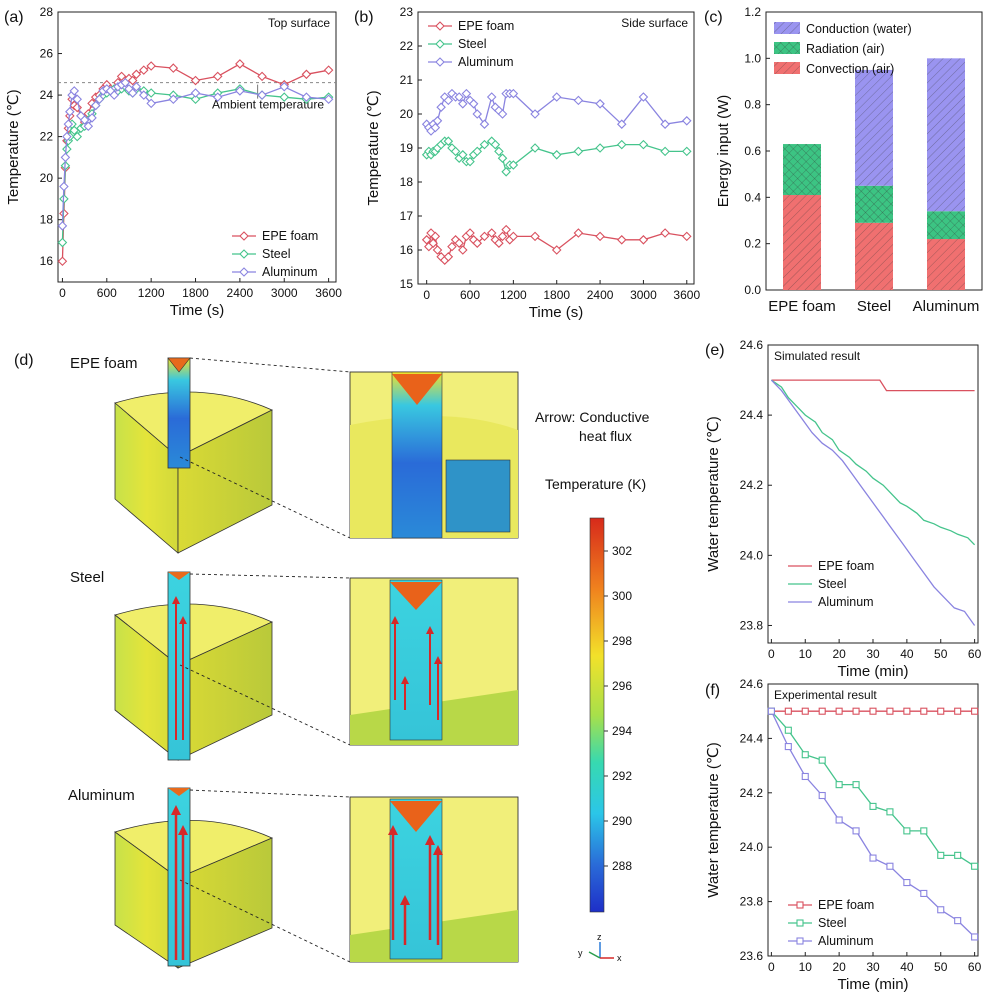 Image resolution: width=993 pixels, height=1000 pixels. I want to click on legend-label: Steel, so click(472, 44).